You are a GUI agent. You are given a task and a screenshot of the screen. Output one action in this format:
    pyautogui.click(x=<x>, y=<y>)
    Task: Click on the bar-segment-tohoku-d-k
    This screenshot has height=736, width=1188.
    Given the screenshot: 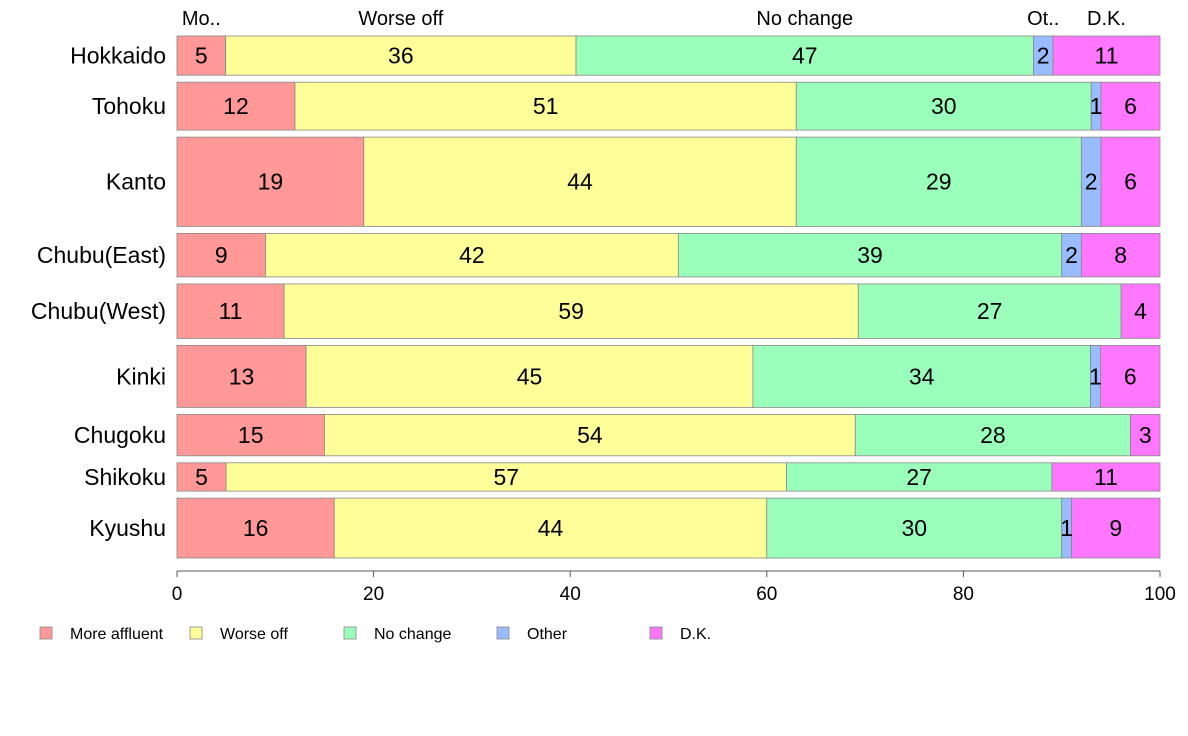 What is the action you would take?
    pyautogui.click(x=1130, y=106)
    